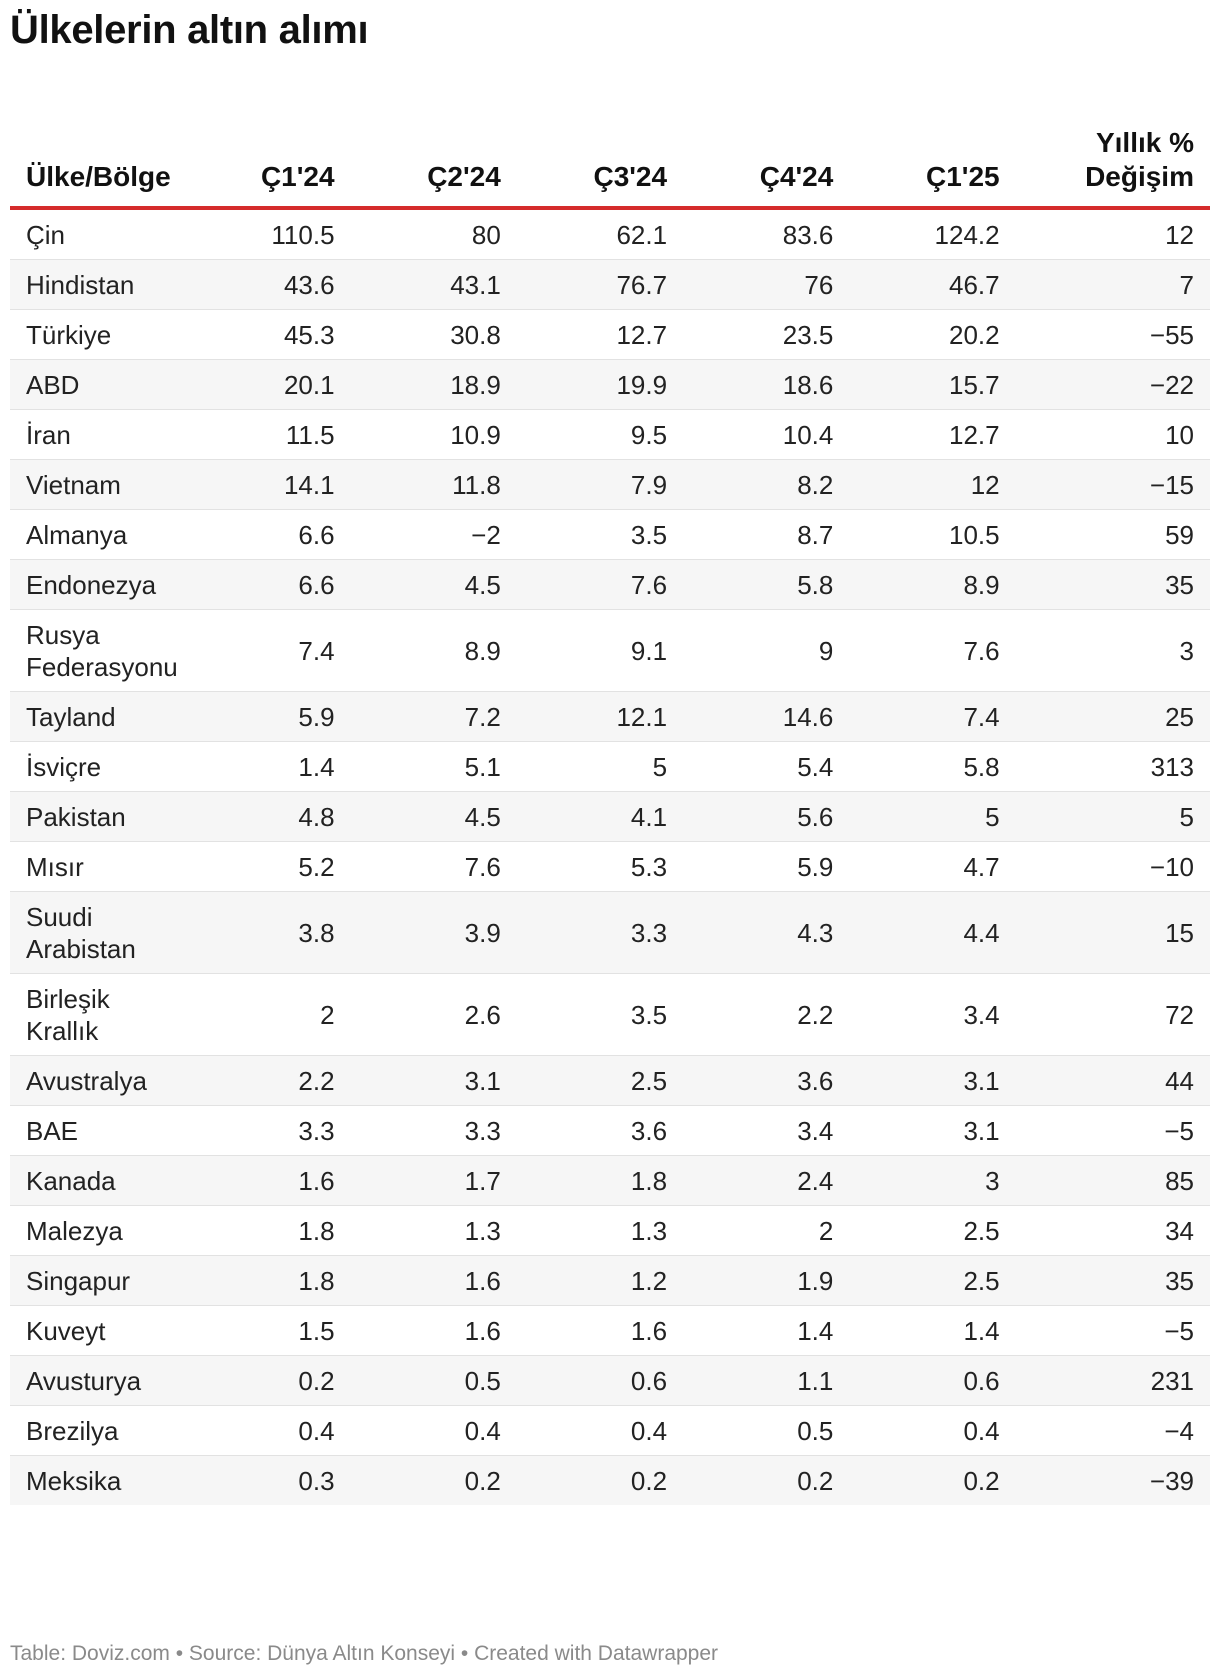 This screenshot has height=1680, width=1220. What do you see at coordinates (97, 384) in the screenshot?
I see `country-cell: ABD` at bounding box center [97, 384].